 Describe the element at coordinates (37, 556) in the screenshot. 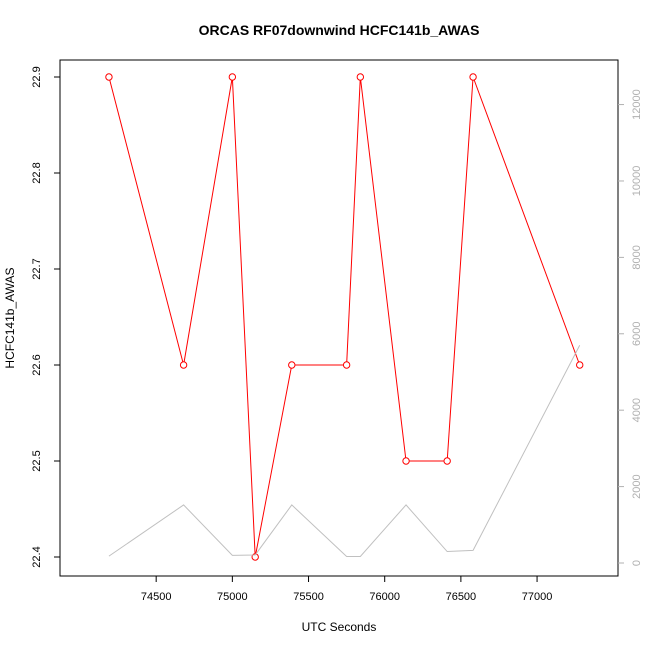

I see `y-tick-label: 22.4` at that location.